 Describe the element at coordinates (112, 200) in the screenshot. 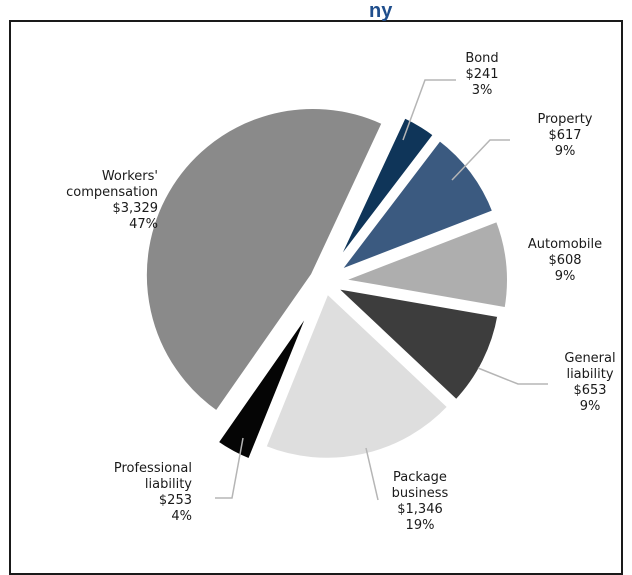

I see `slice-label-workers-compensation: Workers' compensation $3,329 47%` at that location.